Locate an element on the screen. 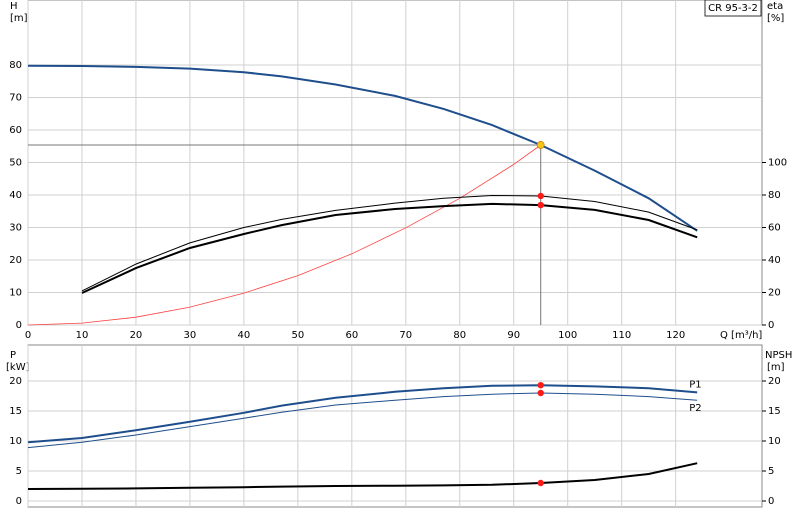  x-tick-label: 30 is located at coordinates (190, 335).